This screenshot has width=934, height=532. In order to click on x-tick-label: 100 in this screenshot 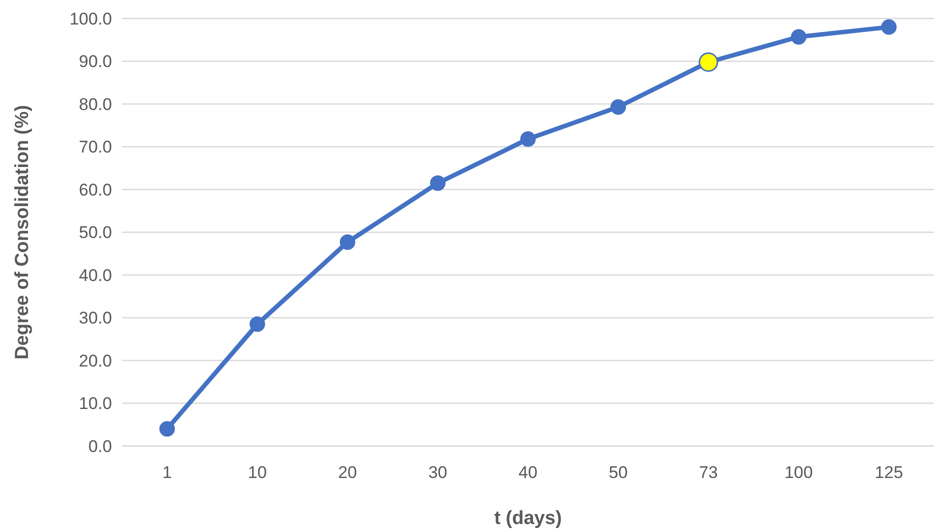, I will do `click(798, 472)`.